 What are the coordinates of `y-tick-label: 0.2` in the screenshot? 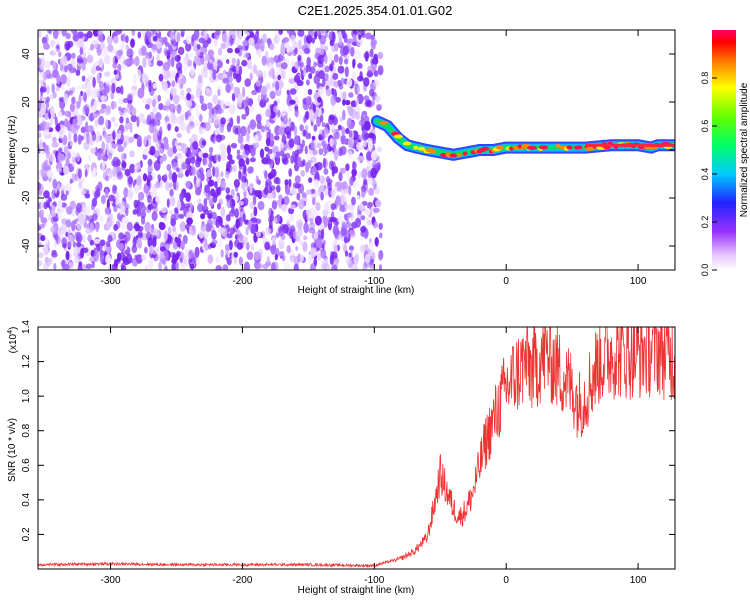 It's located at (26, 534).